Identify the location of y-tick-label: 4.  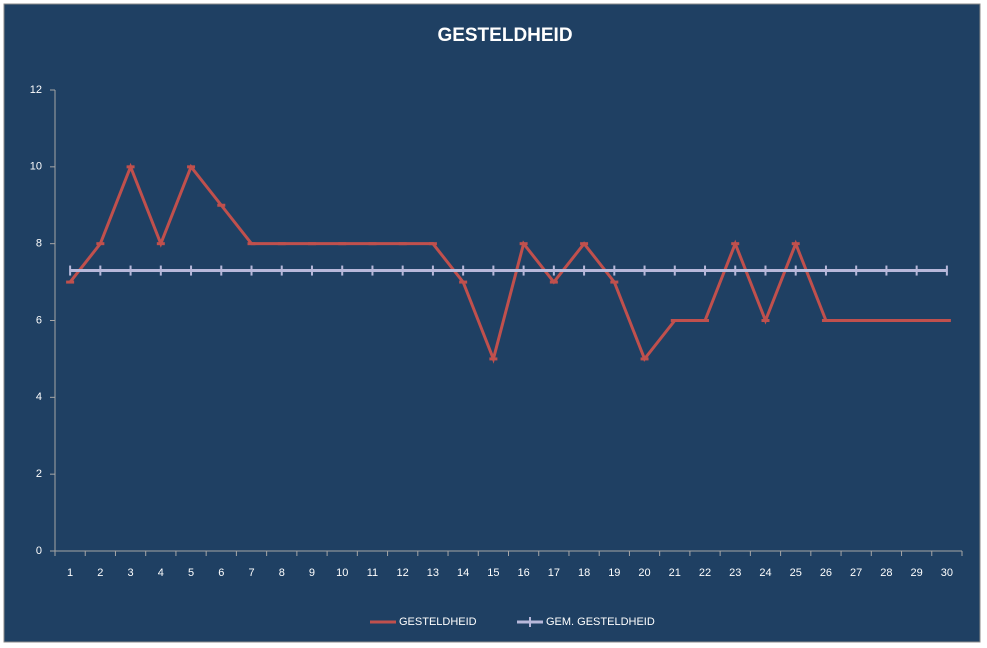
(39, 397).